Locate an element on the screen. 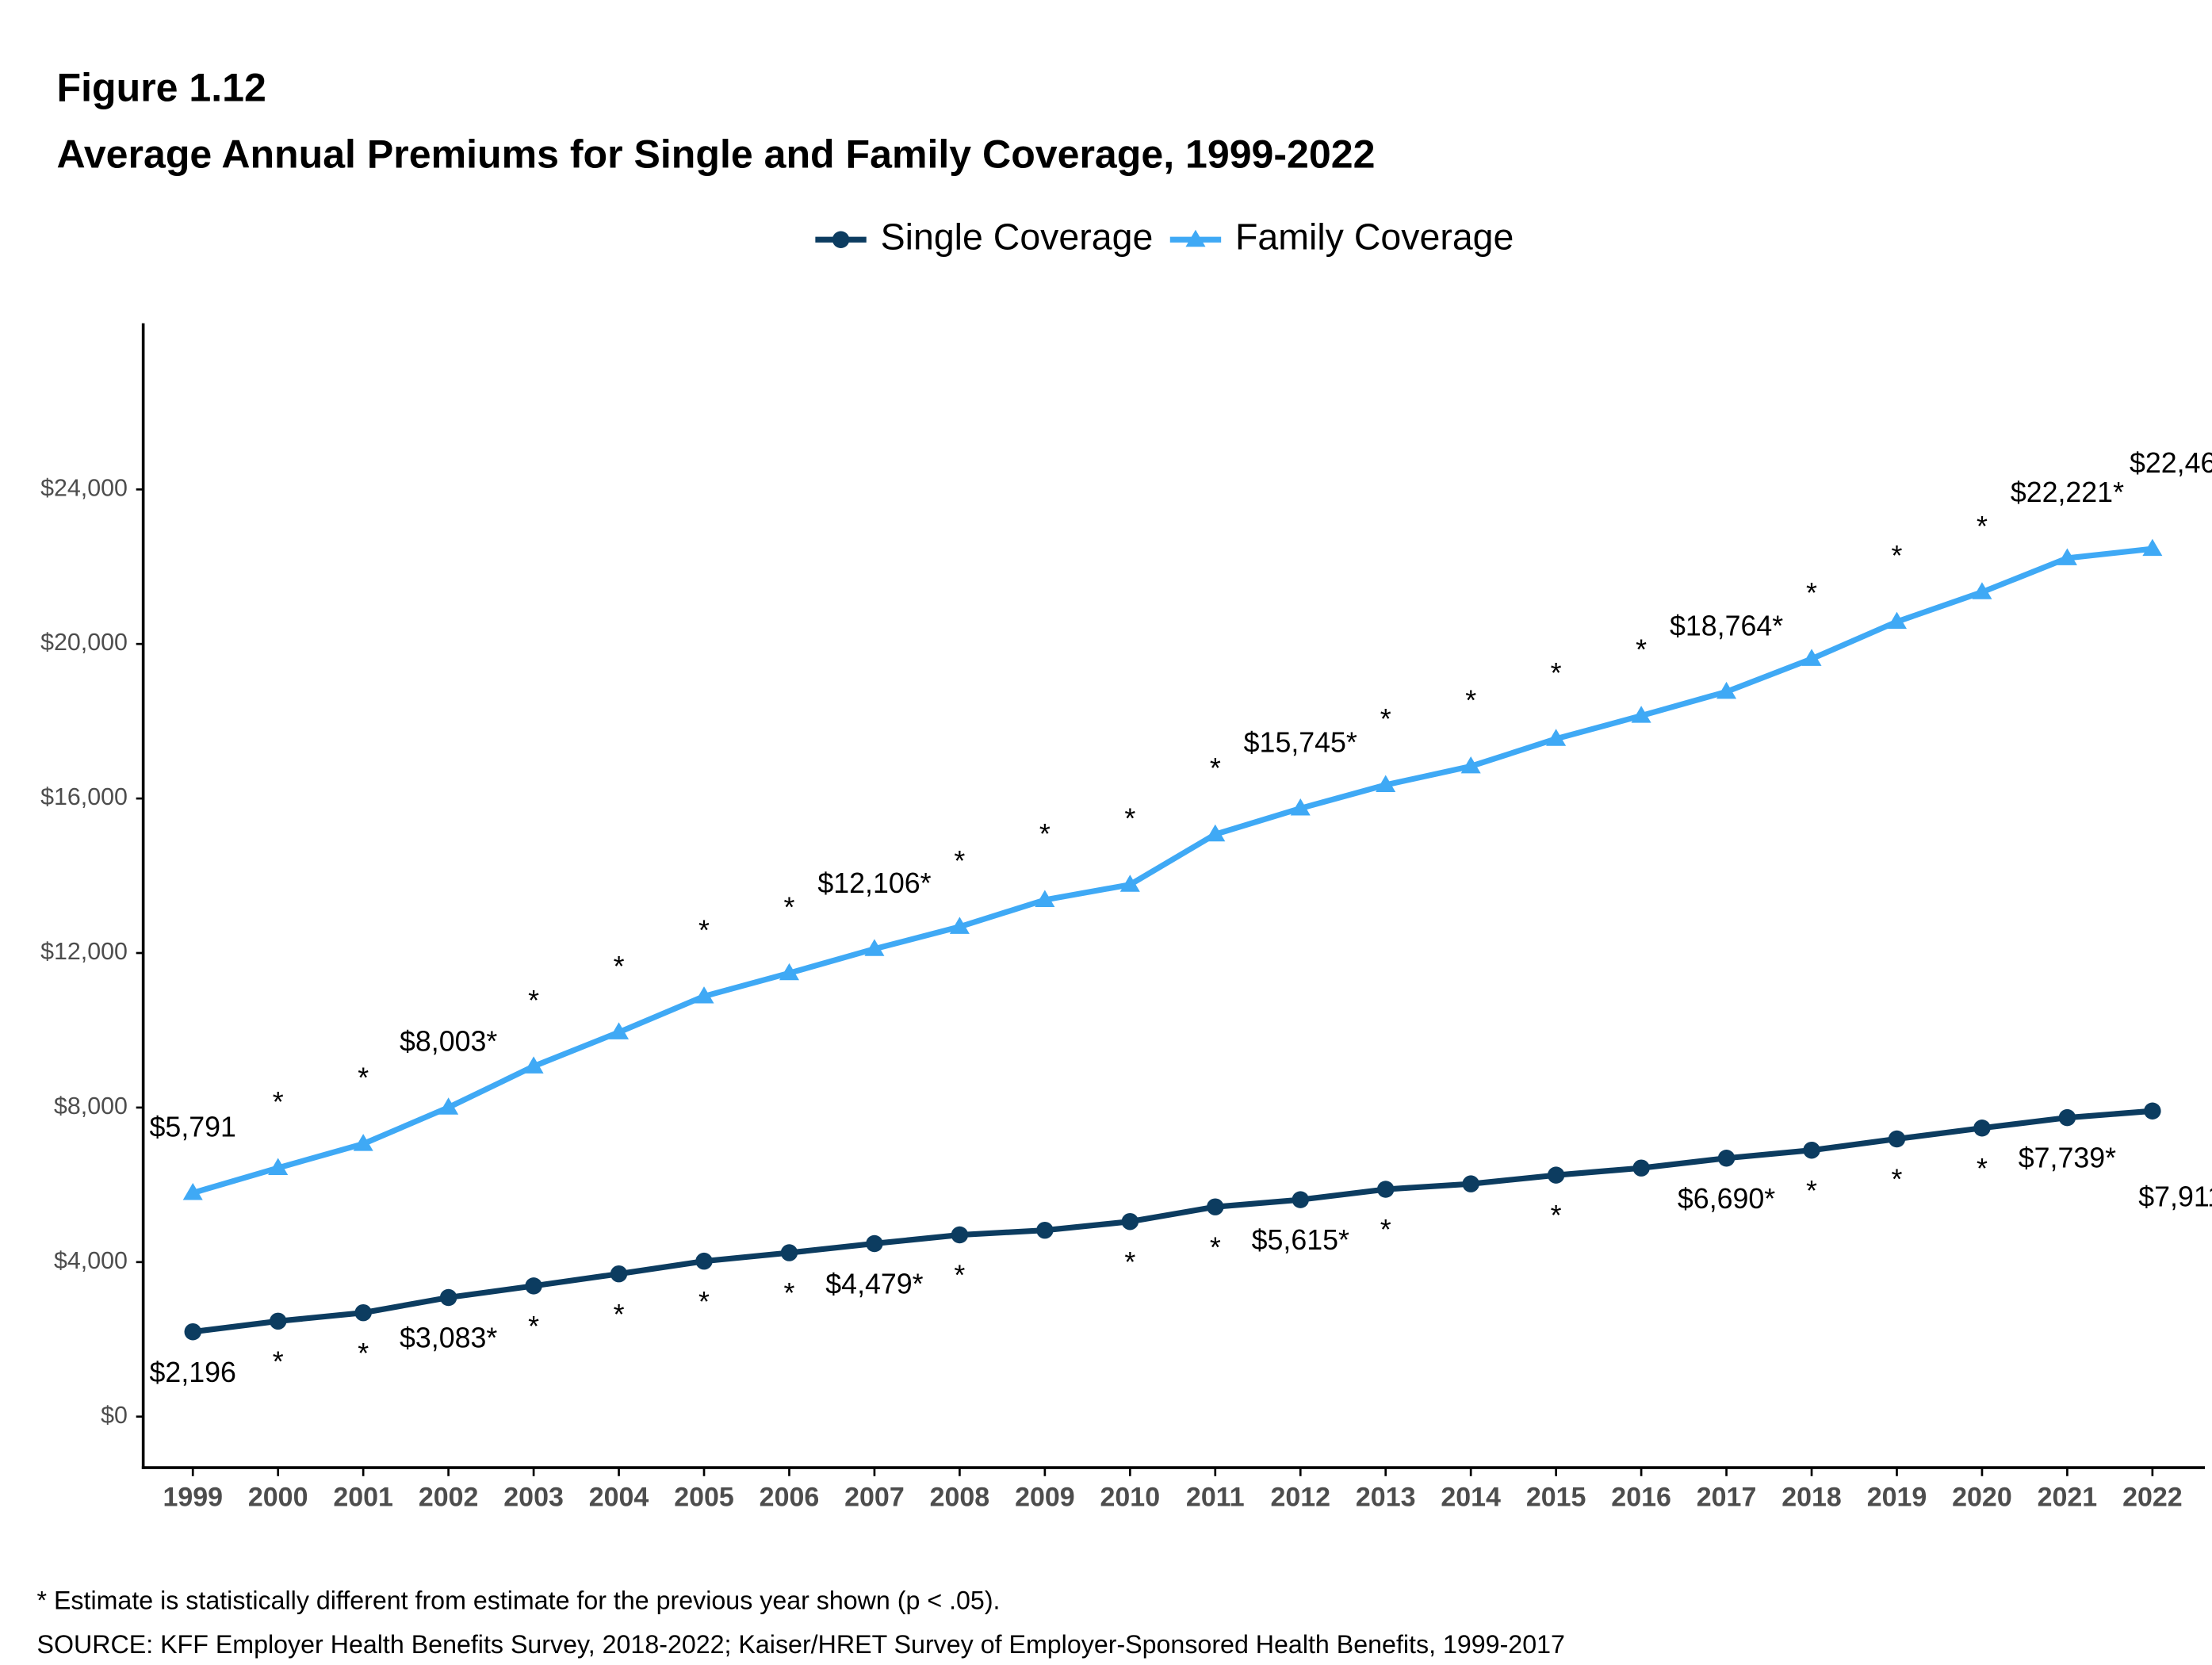 This screenshot has width=2212, height=1665. x-tick-label: 2003 is located at coordinates (533, 1497).